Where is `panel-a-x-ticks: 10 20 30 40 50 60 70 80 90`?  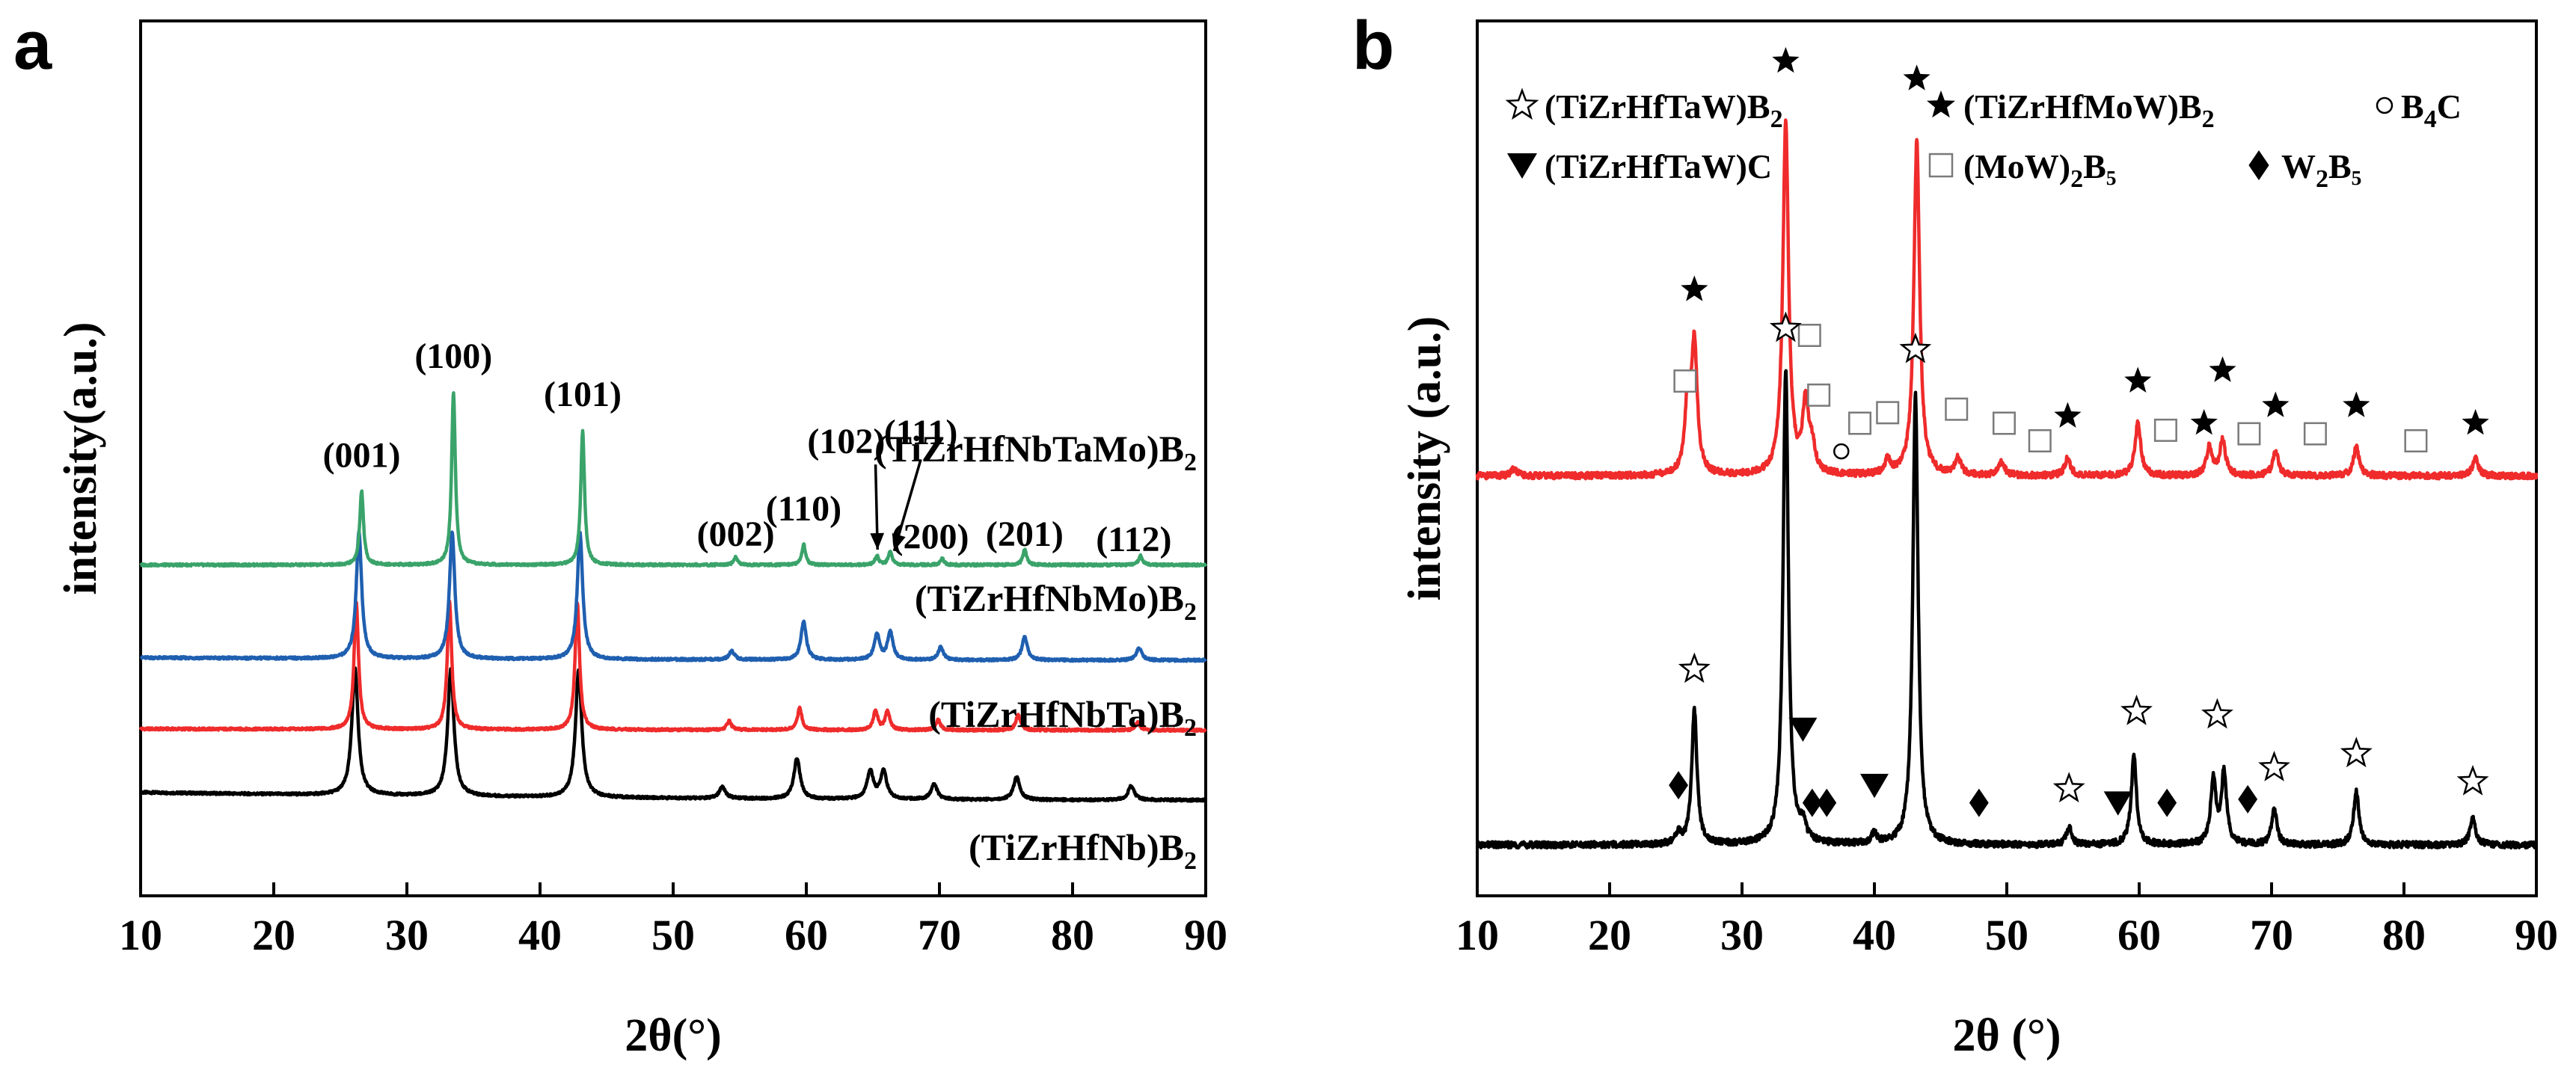 panel-a-x-ticks: 10 20 30 40 50 60 70 80 90 is located at coordinates (673, 920).